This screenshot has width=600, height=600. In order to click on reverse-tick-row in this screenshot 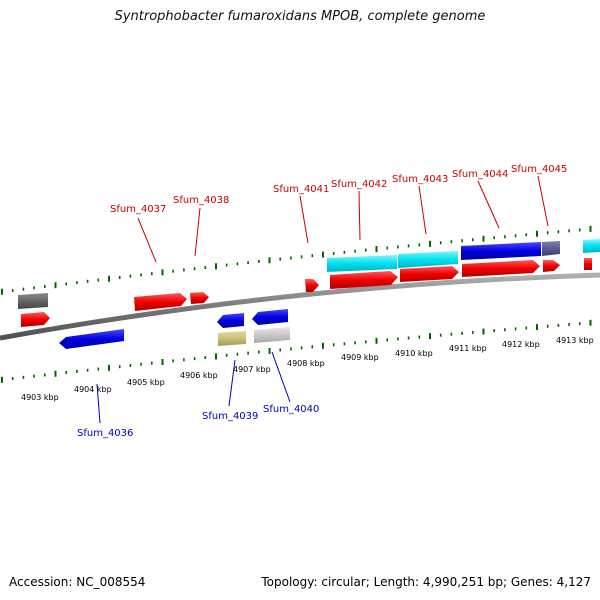, I will do `click(296, 351)`.